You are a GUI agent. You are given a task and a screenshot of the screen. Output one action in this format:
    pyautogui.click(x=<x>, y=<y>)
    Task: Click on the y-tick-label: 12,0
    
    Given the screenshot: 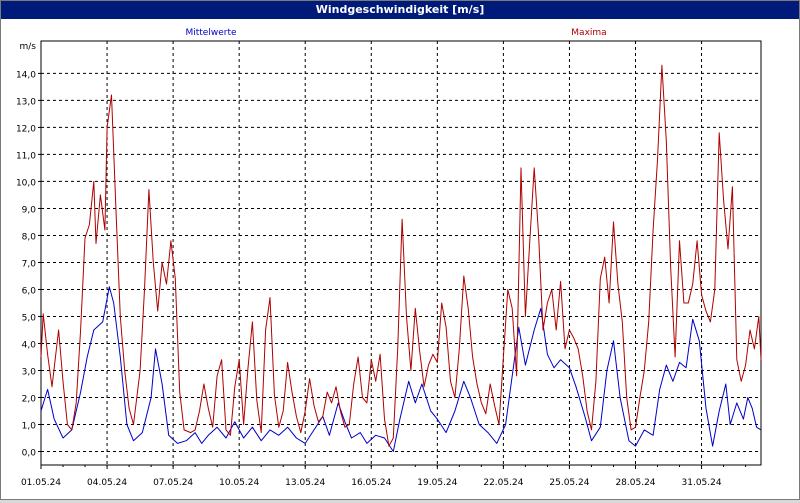 What is the action you would take?
    pyautogui.click(x=26, y=129)
    